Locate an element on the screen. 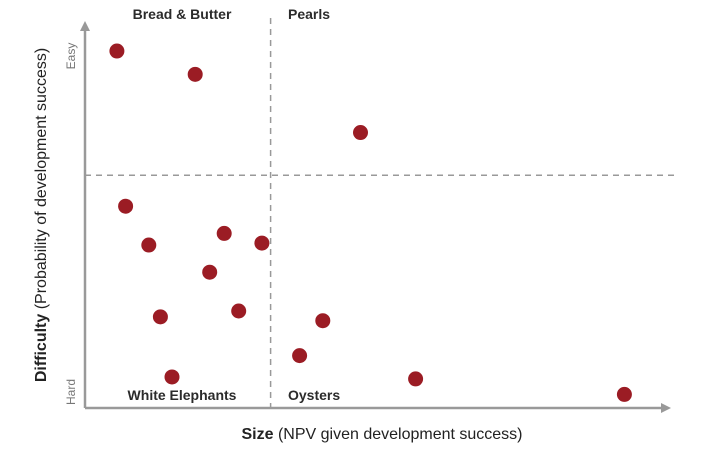 The image size is (706, 450). quadrant-label-bread-butter: Bread & Butter is located at coordinates (182, 14).